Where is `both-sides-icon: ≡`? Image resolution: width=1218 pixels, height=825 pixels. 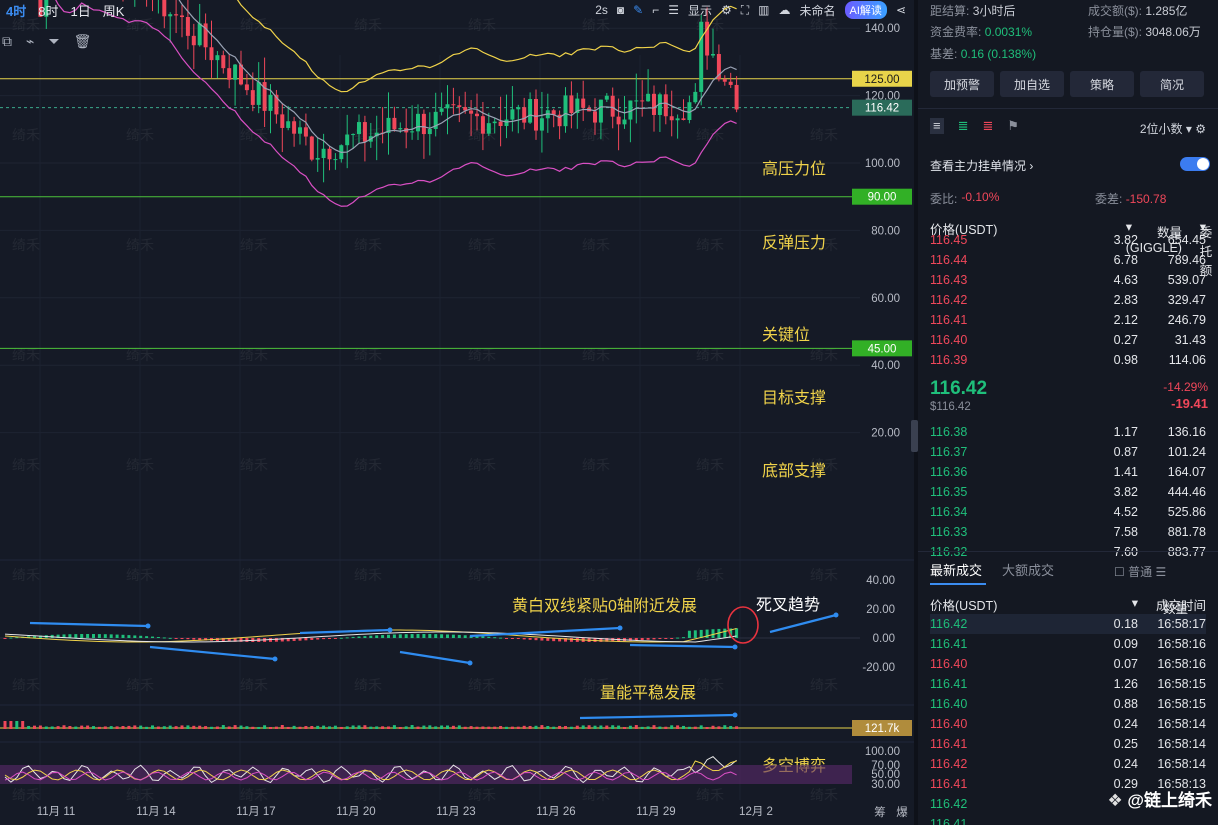 both-sides-icon: ≡ is located at coordinates (937, 126).